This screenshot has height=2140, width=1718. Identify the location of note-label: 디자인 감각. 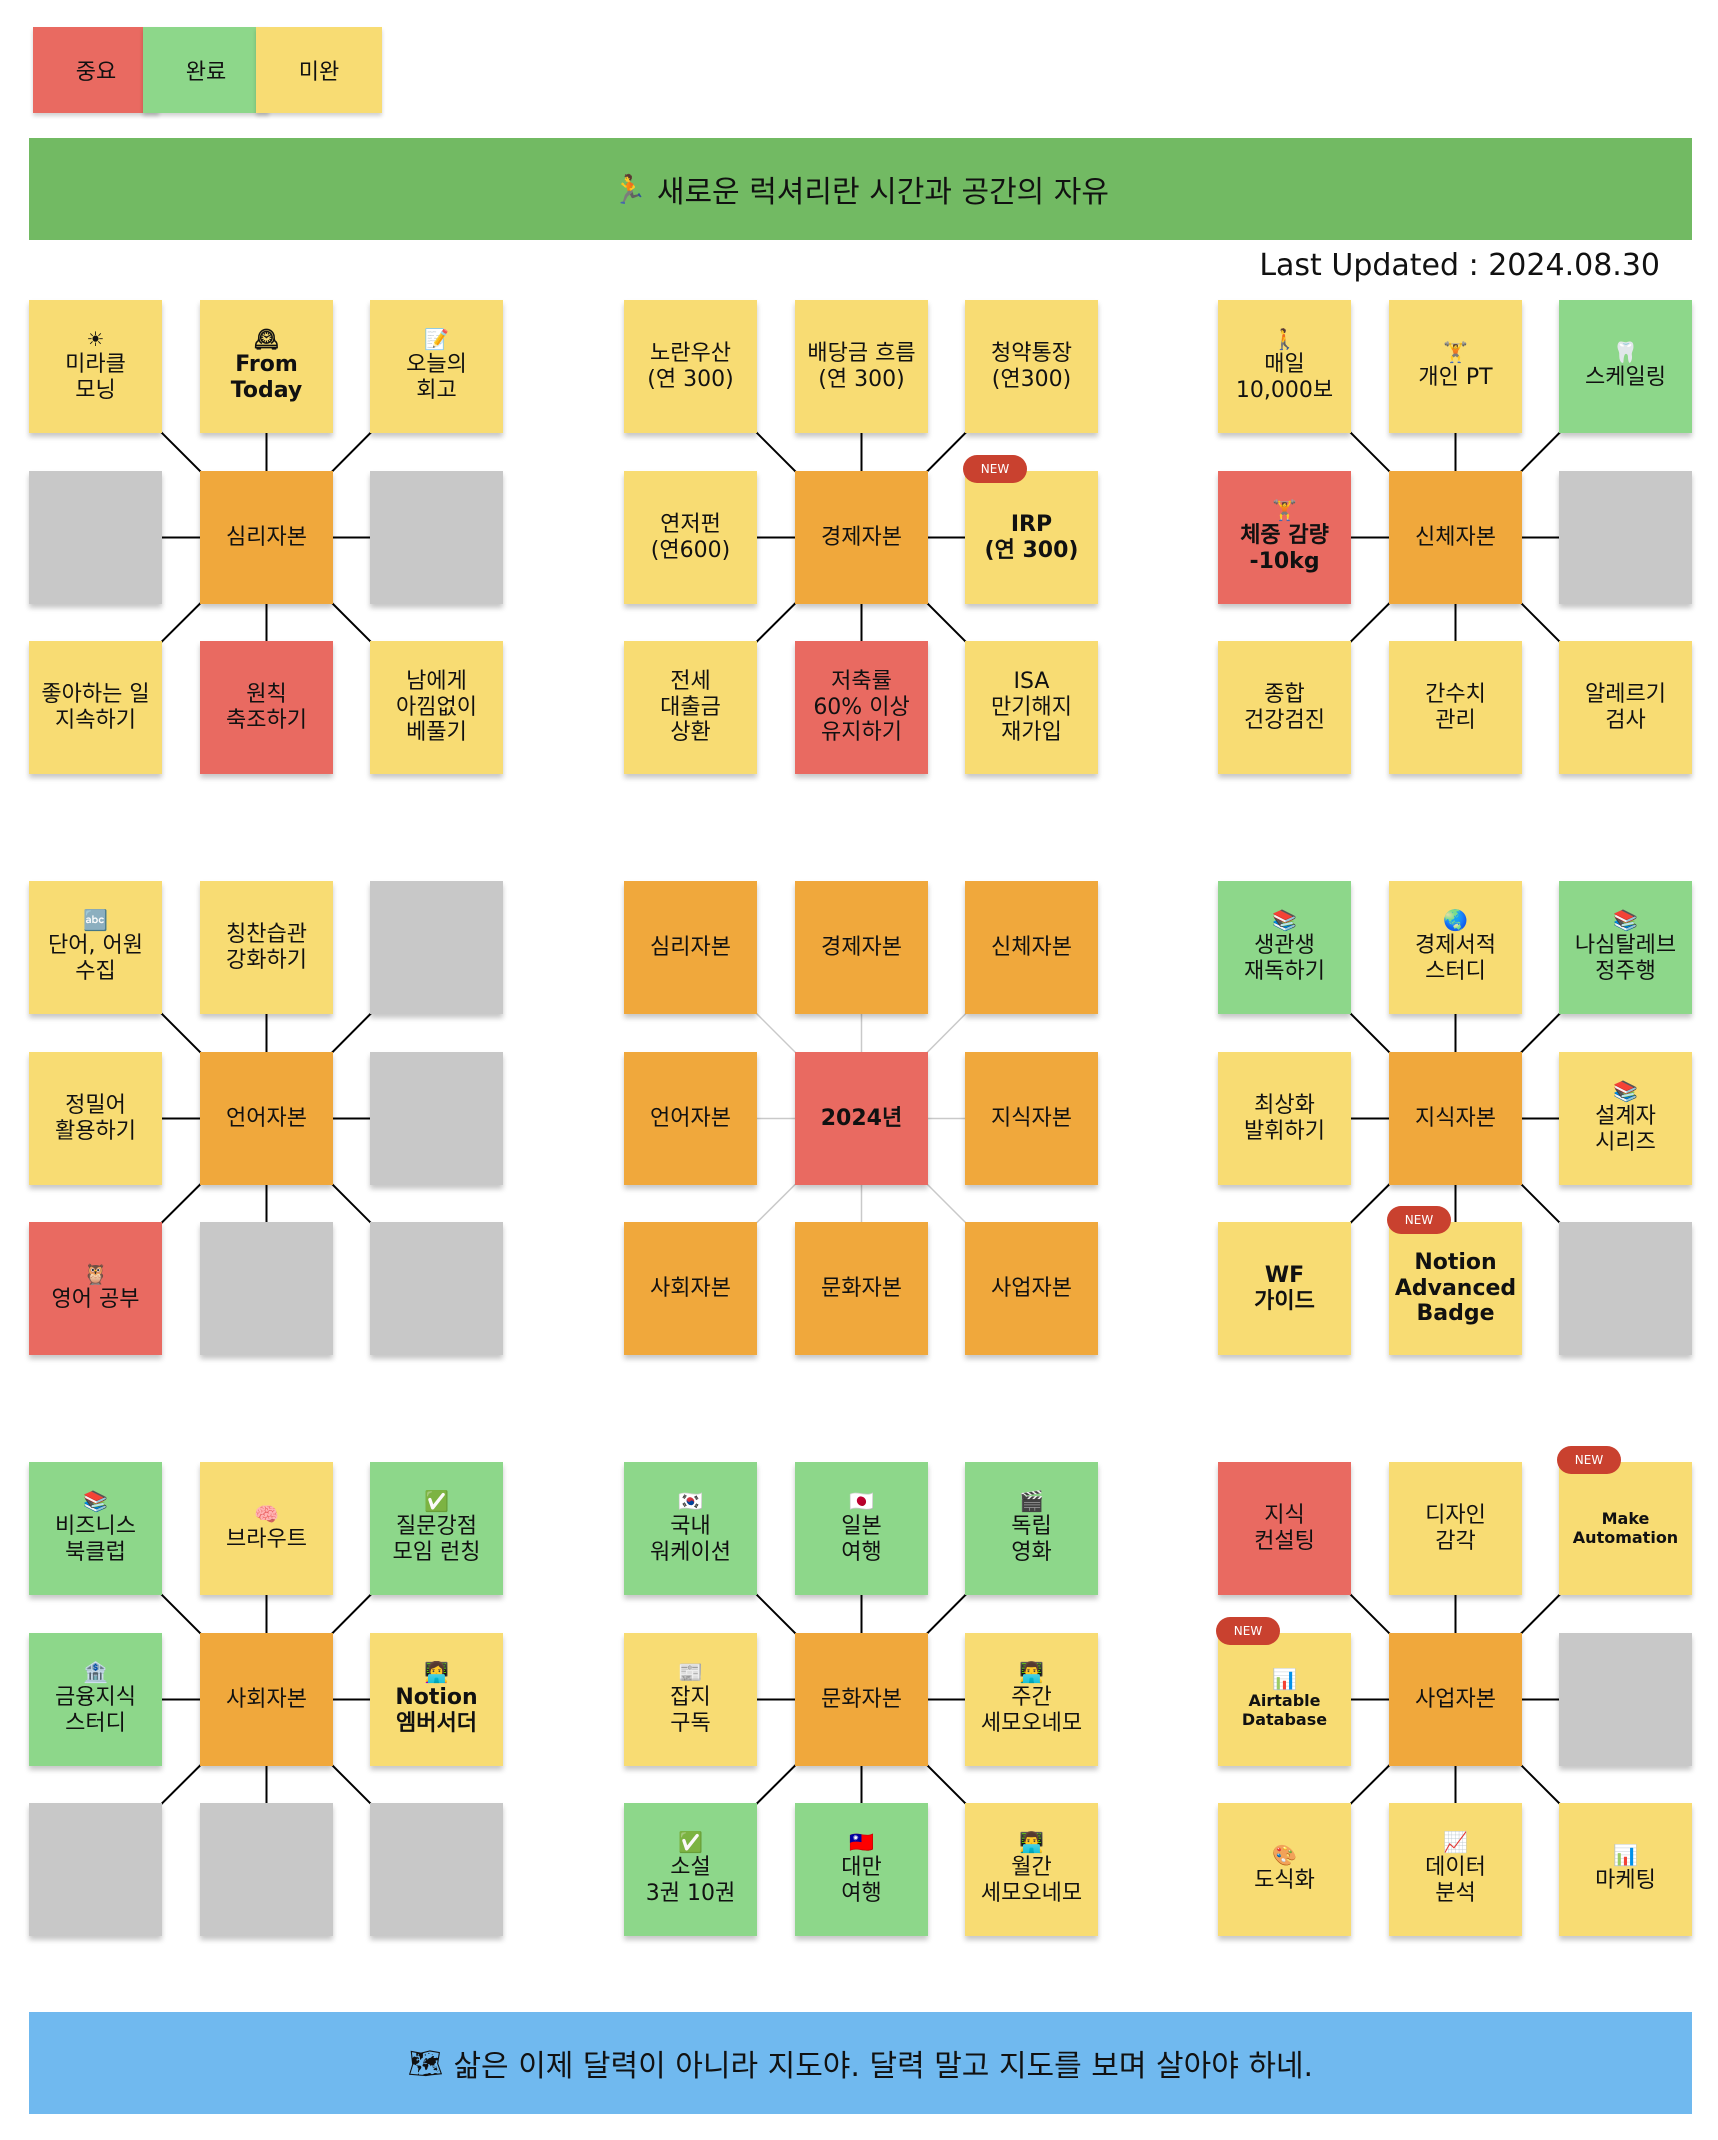
(1455, 1528).